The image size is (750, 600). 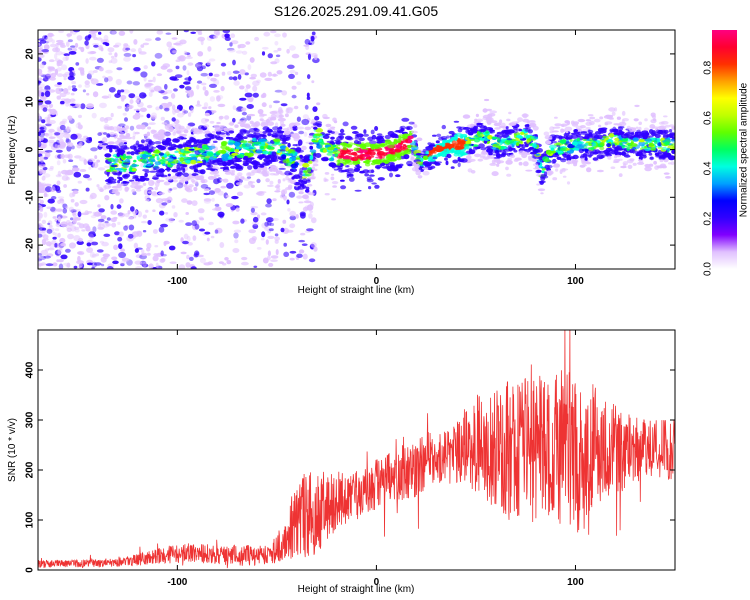 I want to click on y-tick-label: 20, so click(x=30, y=54).